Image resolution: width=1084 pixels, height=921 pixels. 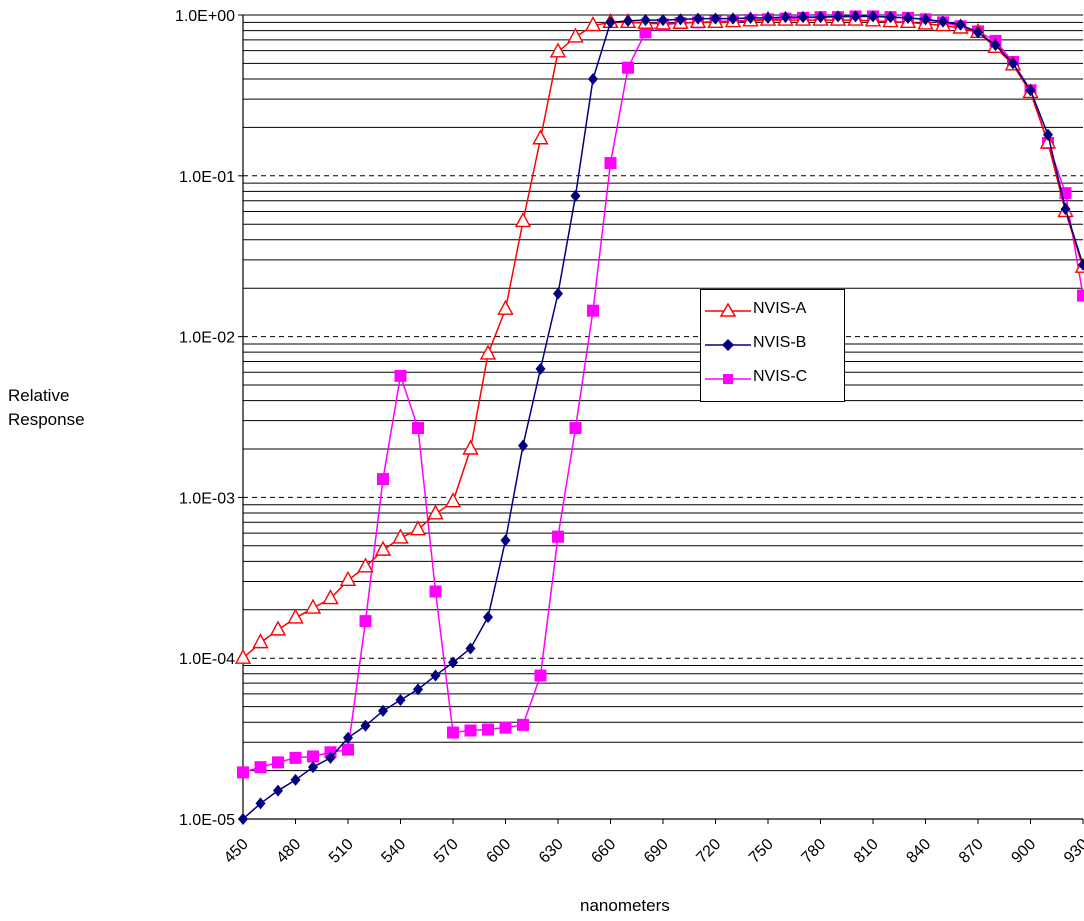 I want to click on x-tick-label: 540, so click(x=393, y=851).